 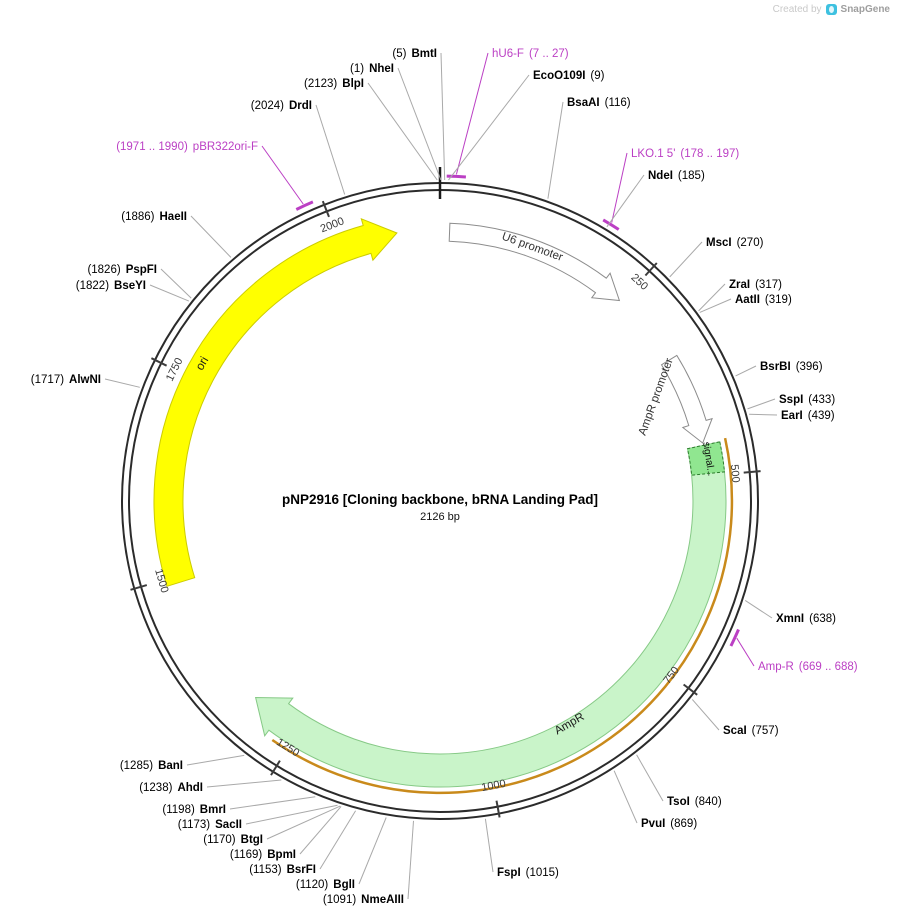 I want to click on primer-label-amp-r: Amp-R (669 .. 688), so click(x=808, y=667).